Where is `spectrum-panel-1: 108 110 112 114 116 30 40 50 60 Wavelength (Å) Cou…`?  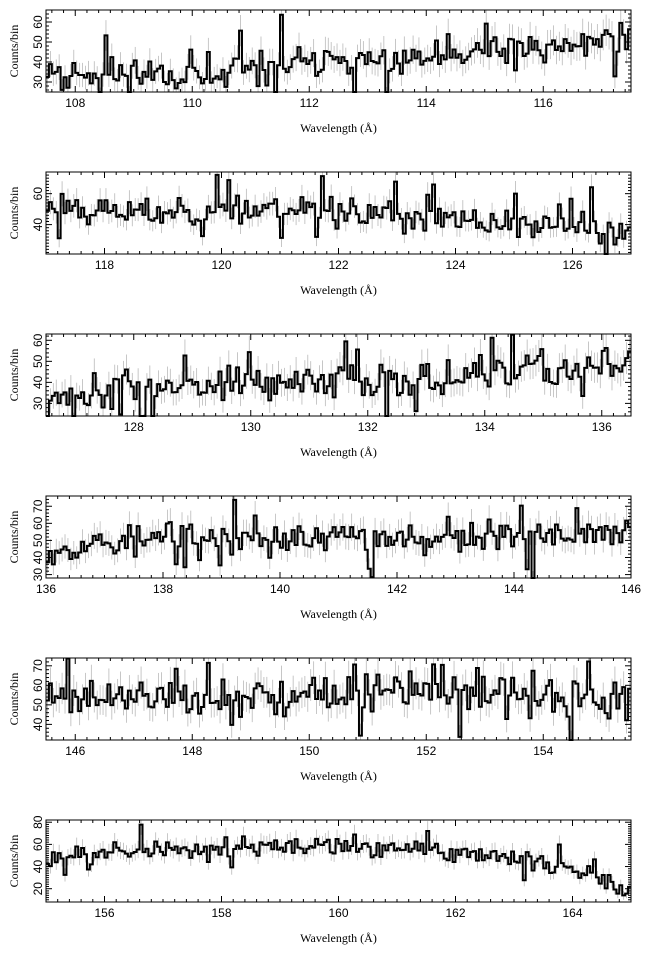 spectrum-panel-1: 108 110 112 114 116 30 40 50 60 Wavelength (Å) Cou… is located at coordinates (319, 72).